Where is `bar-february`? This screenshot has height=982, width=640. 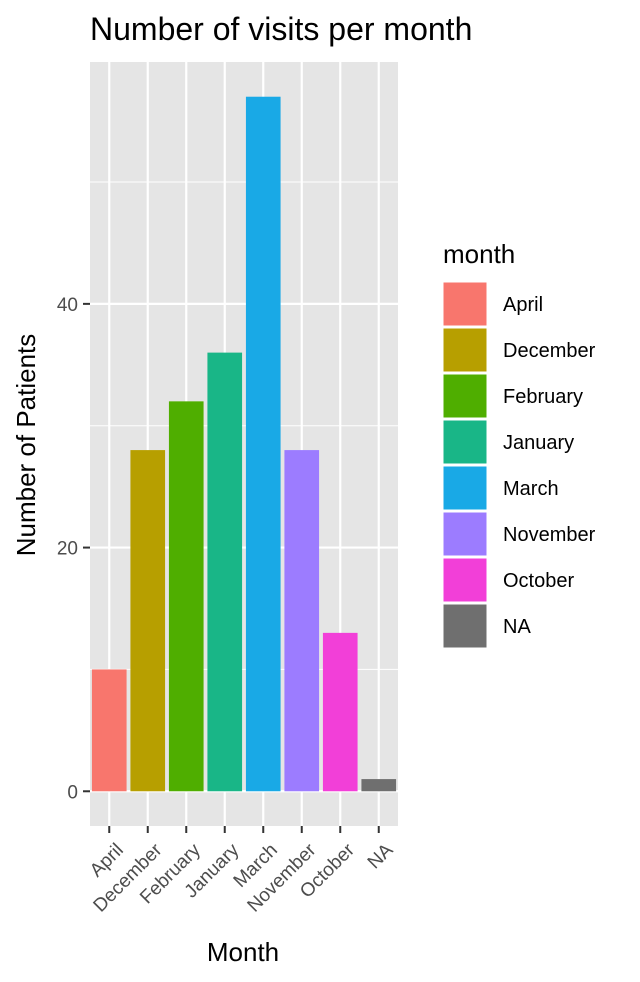
bar-february is located at coordinates (186, 596).